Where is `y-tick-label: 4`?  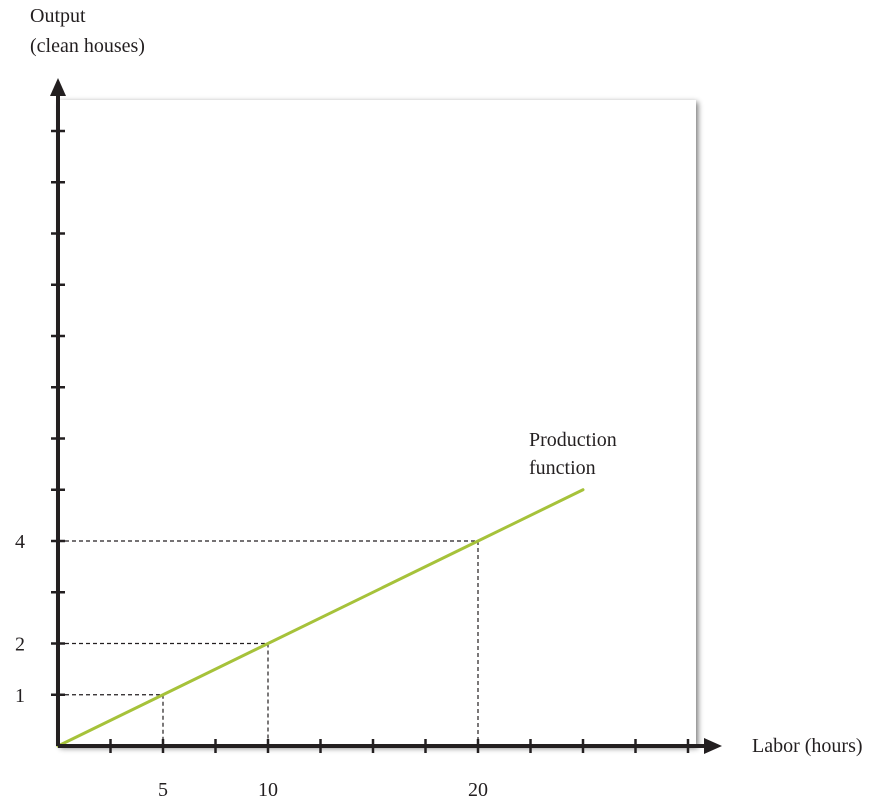
y-tick-label: 4 is located at coordinates (20, 542).